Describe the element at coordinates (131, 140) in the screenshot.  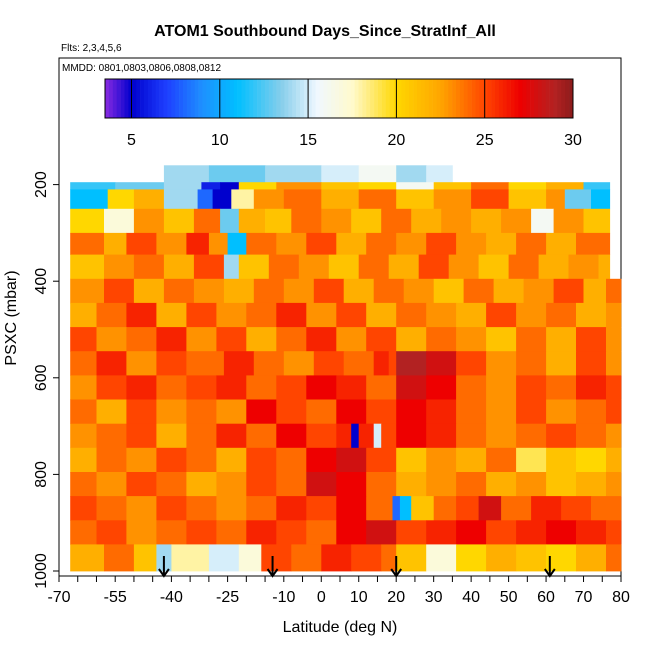
I see `colorbar-tick-label: 5` at that location.